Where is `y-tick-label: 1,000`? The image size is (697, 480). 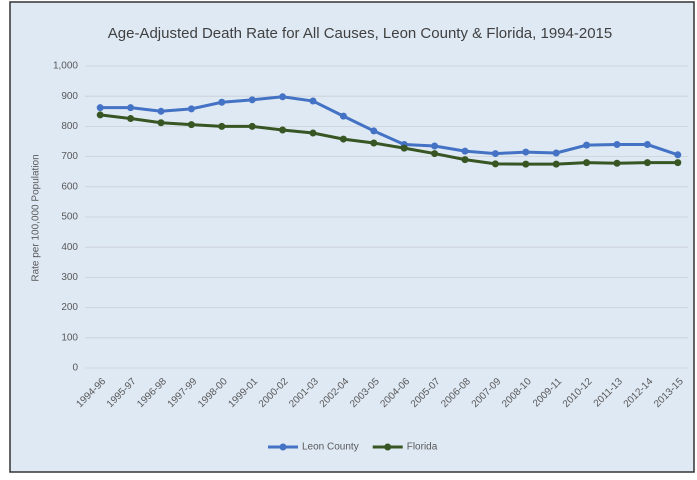
y-tick-label: 1,000 is located at coordinates (65, 66).